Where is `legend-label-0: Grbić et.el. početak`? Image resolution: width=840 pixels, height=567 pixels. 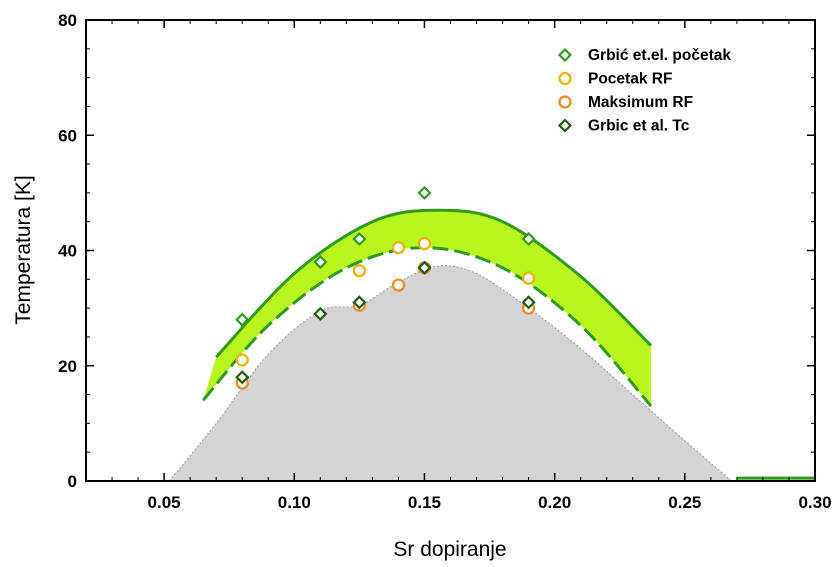 legend-label-0: Grbić et.el. početak is located at coordinates (659, 55).